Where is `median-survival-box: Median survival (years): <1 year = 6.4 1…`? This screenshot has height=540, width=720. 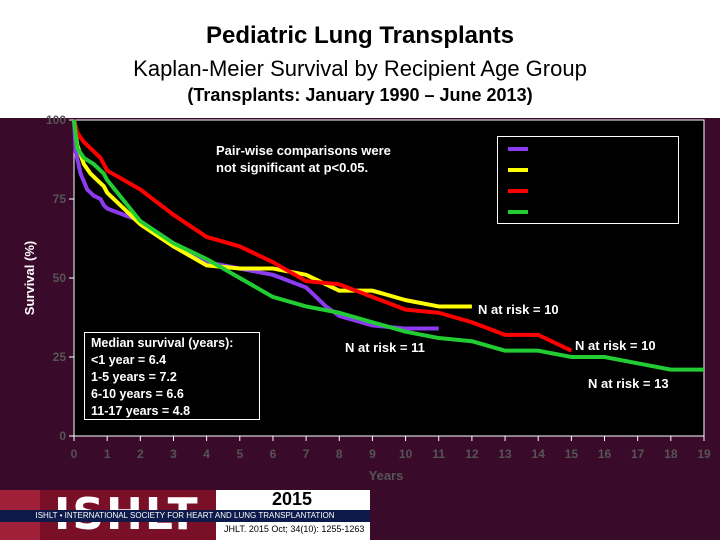
median-survival-box: Median survival (years): <1 year = 6.4 1… is located at coordinates (172, 376).